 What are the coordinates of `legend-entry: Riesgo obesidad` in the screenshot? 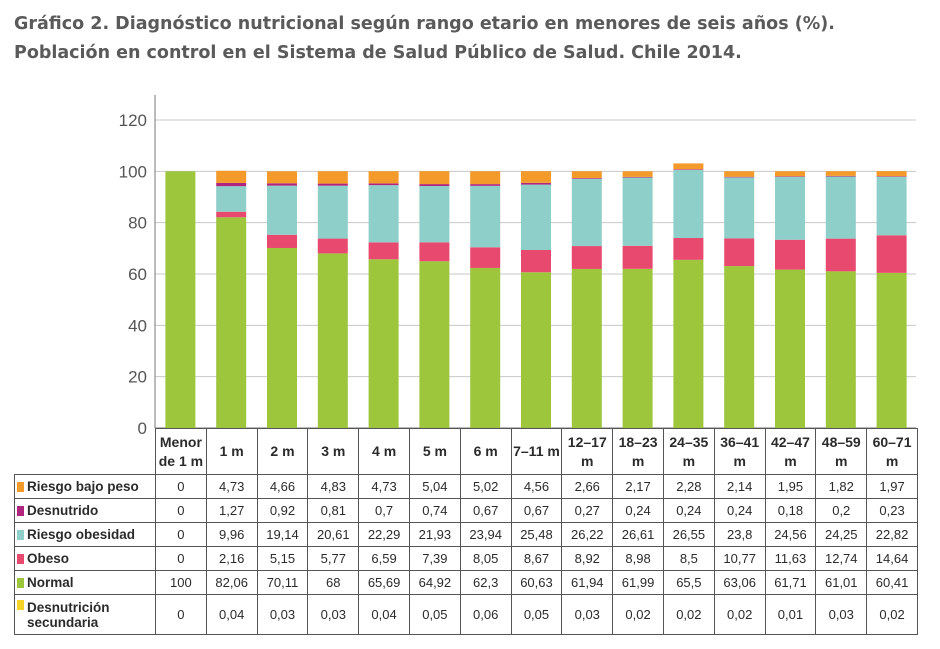 It's located at (85, 534).